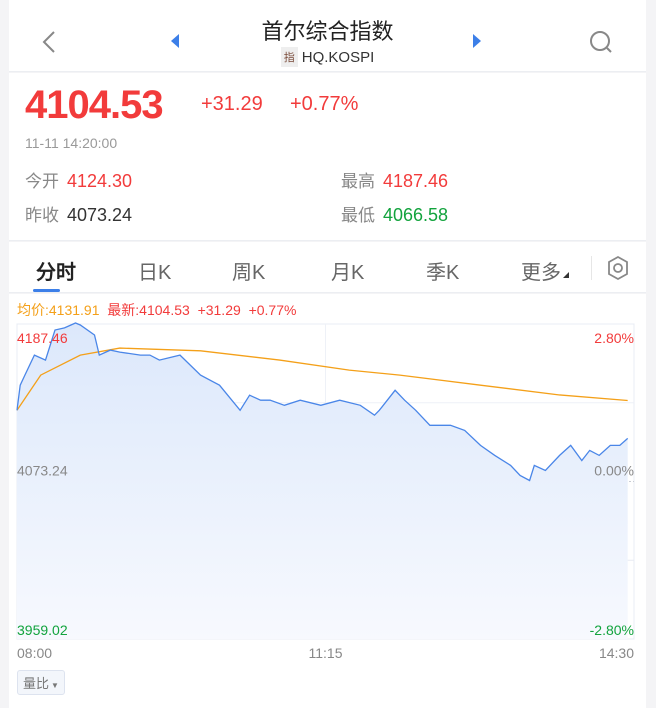  Describe the element at coordinates (591, 268) in the screenshot. I see `divider` at that location.